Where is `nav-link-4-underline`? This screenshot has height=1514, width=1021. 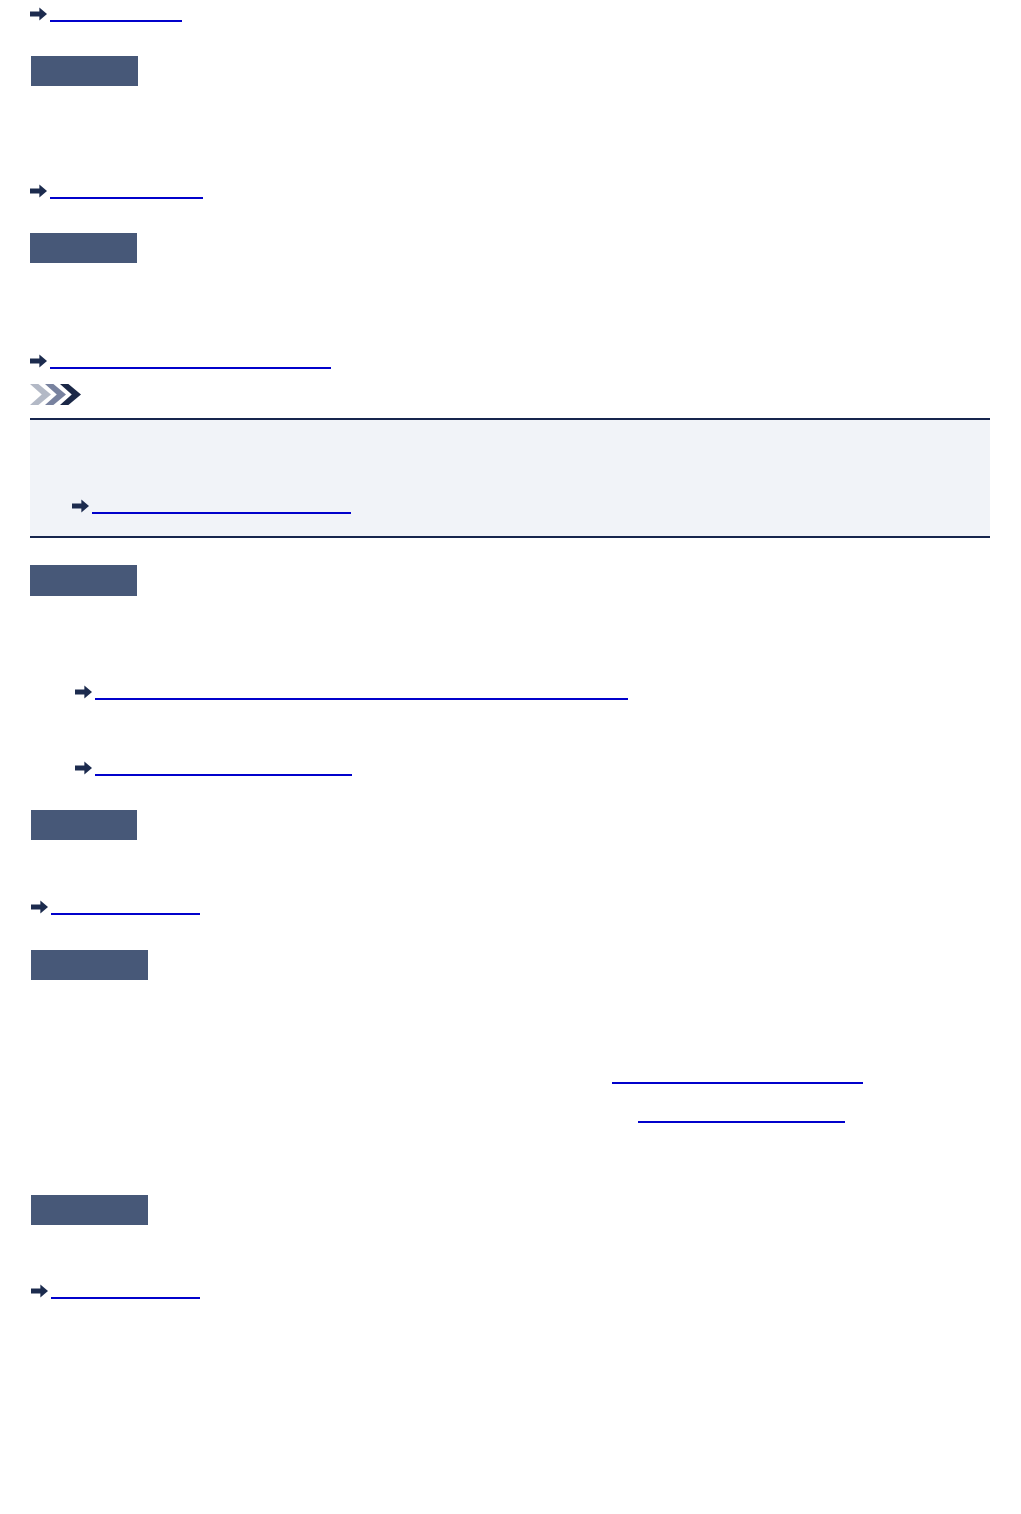
nav-link-4-underline is located at coordinates (125, 907).